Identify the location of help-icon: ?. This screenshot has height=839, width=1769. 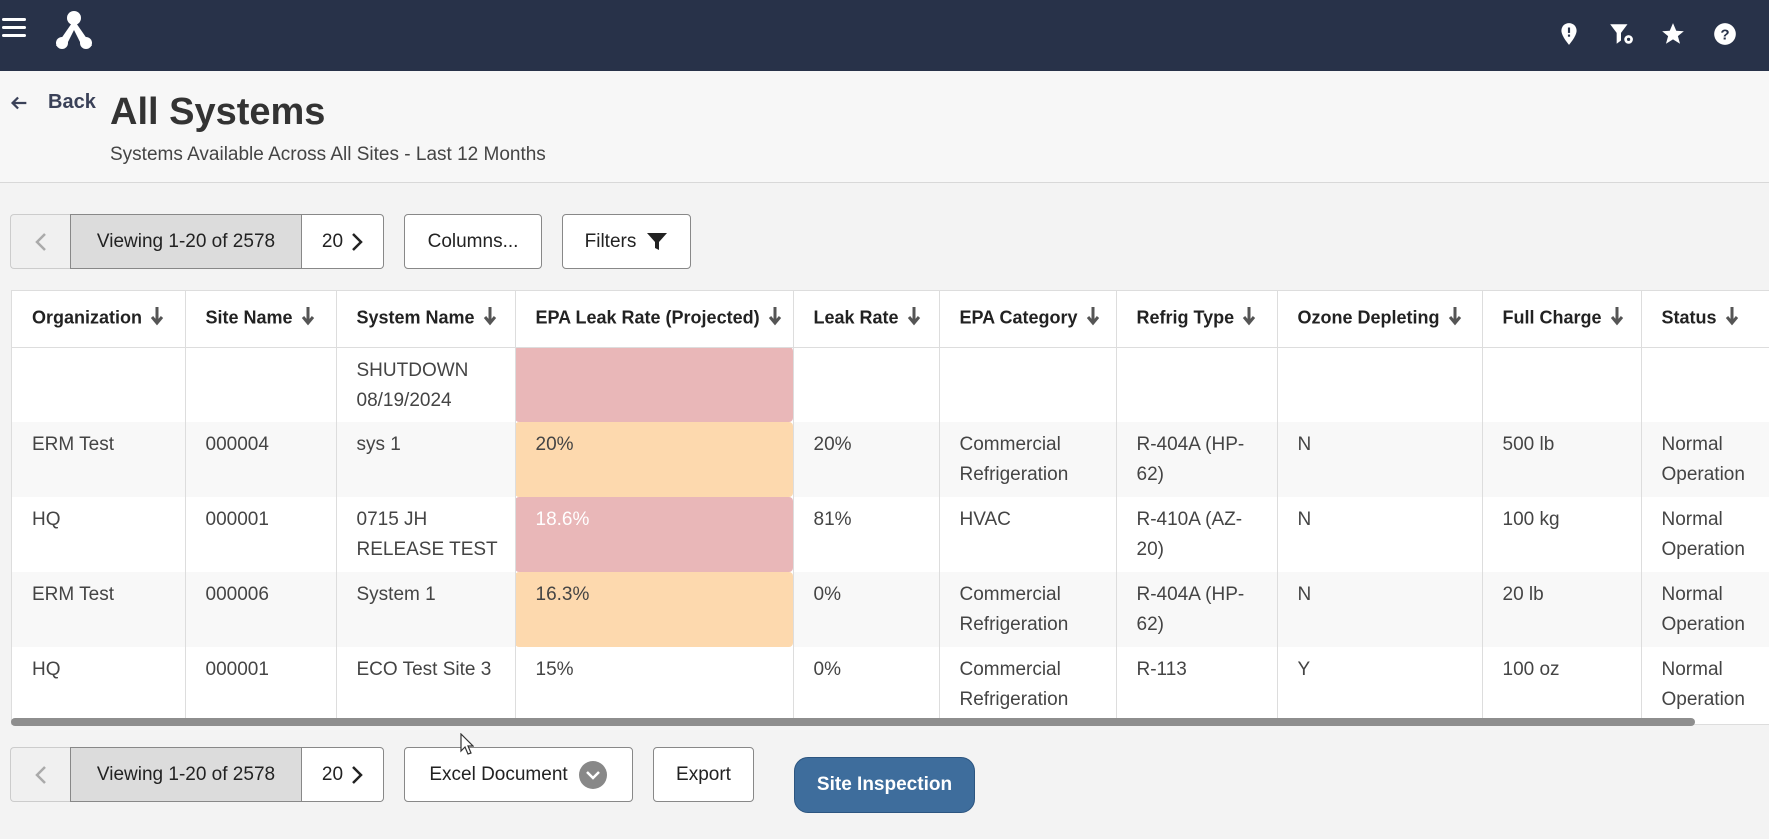
(1725, 34).